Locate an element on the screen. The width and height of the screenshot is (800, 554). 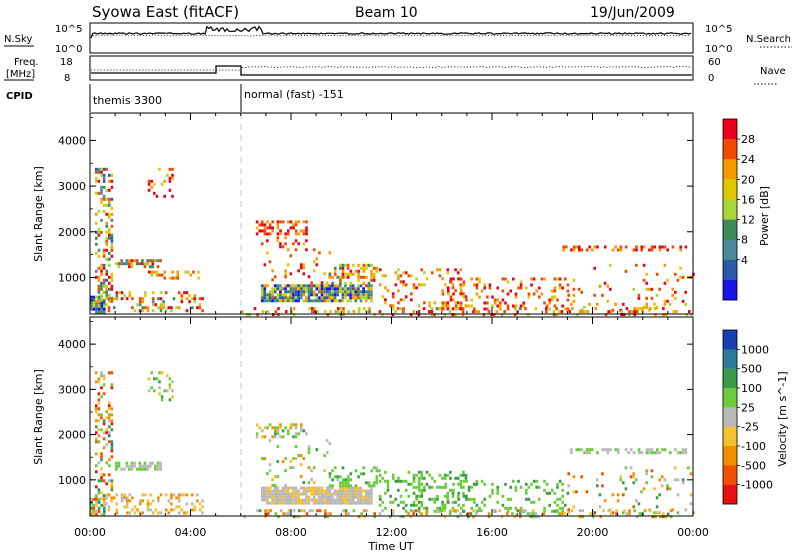
nsky-panel: N.Sky 10^5 10^0 10^5 10^0 N.Search is located at coordinates (398, 38).